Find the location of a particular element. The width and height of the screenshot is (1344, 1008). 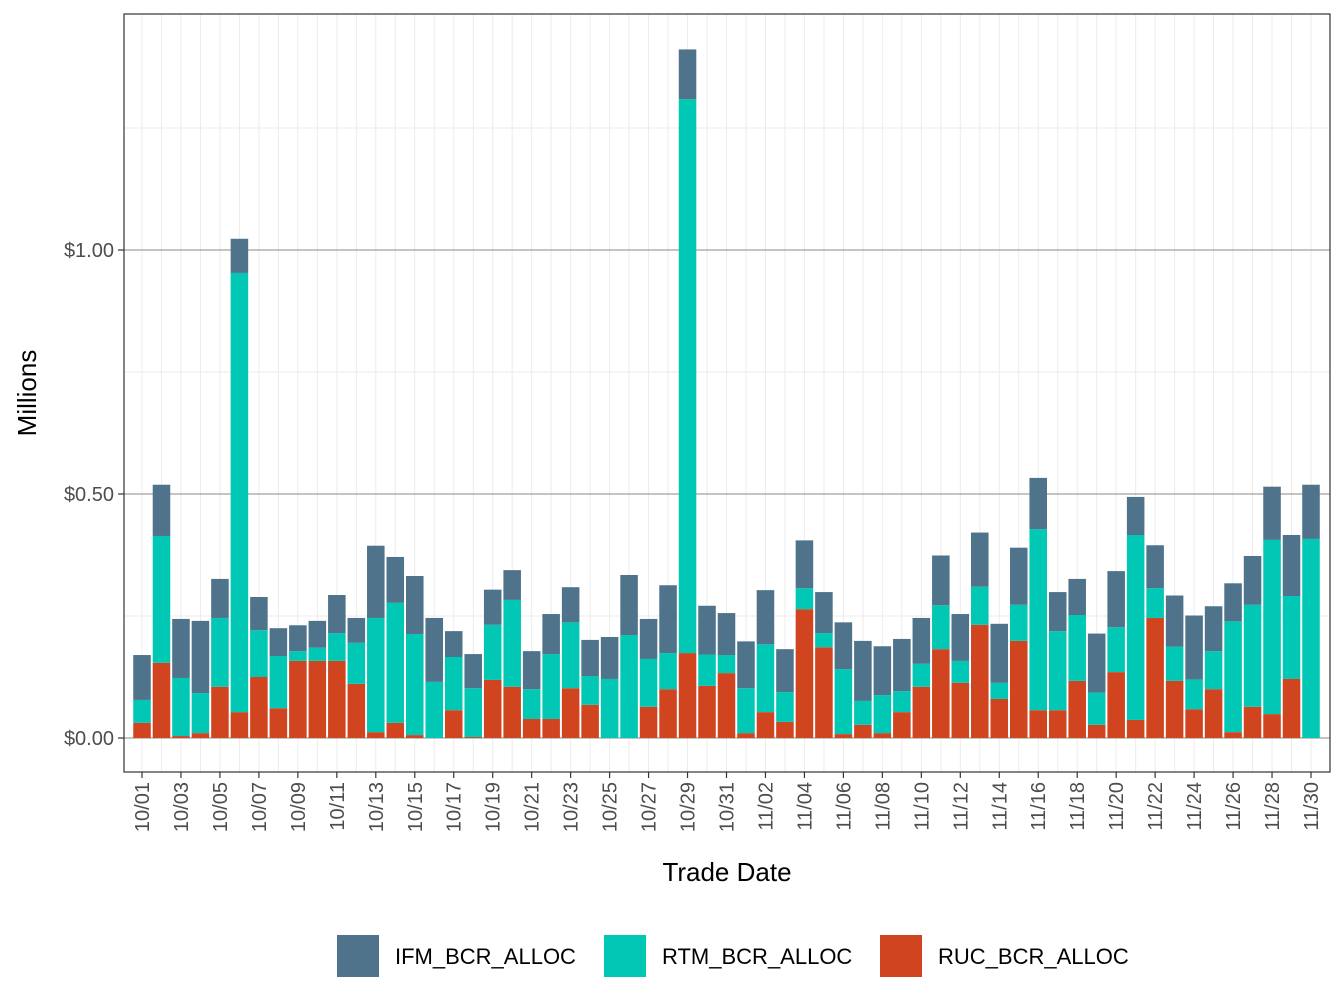

x-tick-label: 11/30 is located at coordinates (1312, 806).